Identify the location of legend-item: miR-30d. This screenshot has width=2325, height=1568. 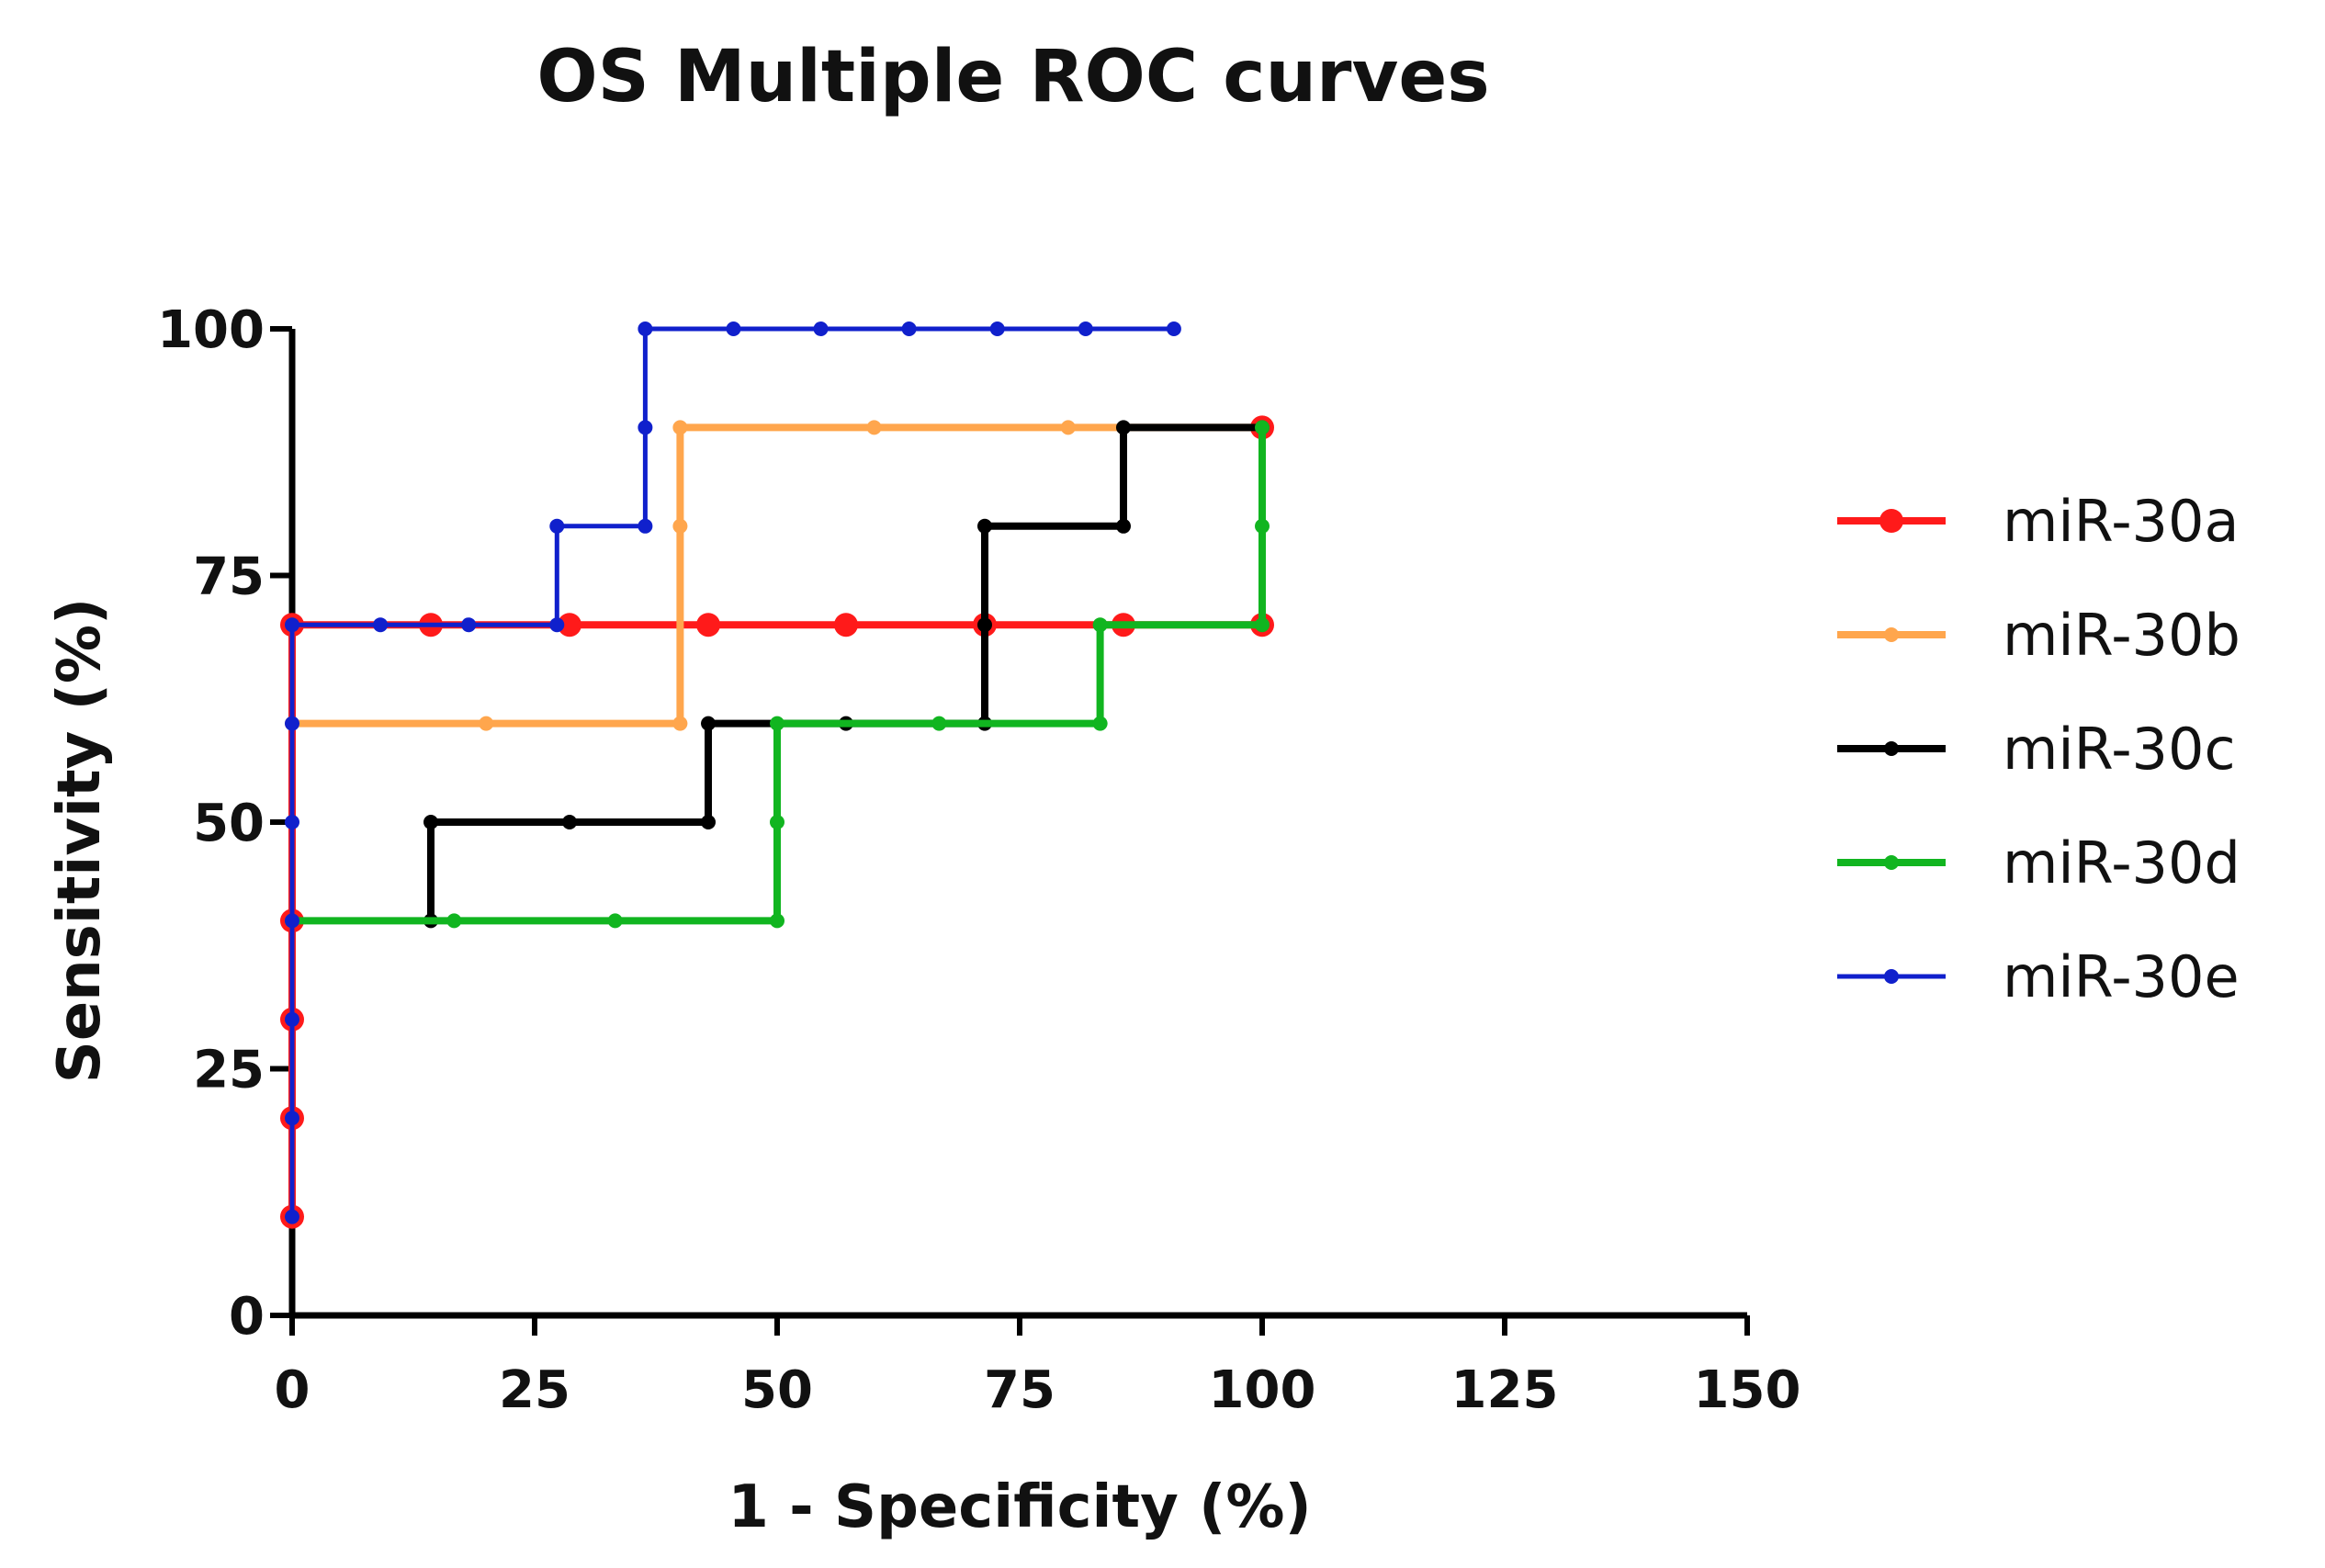
(2038, 863).